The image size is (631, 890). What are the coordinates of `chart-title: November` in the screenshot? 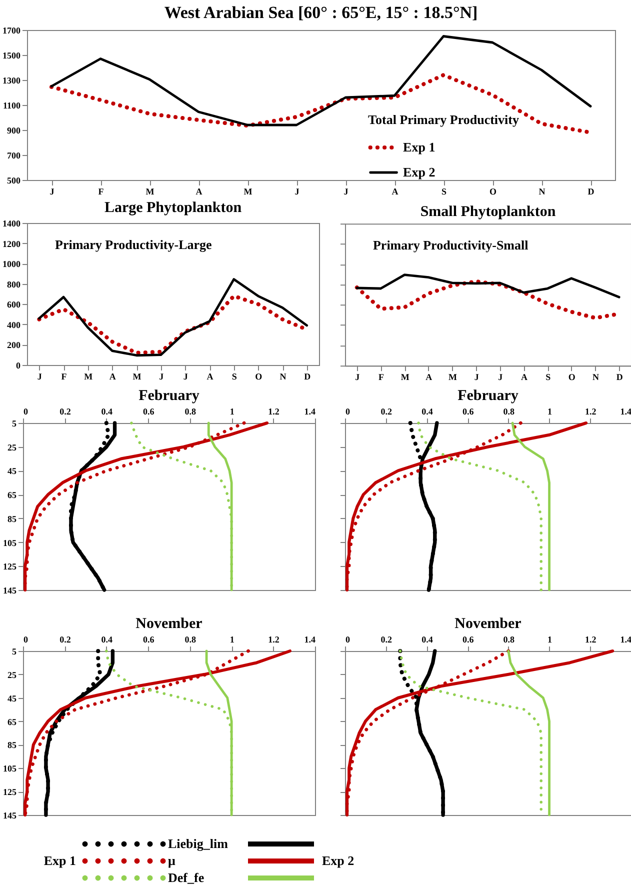 It's located at (169, 624).